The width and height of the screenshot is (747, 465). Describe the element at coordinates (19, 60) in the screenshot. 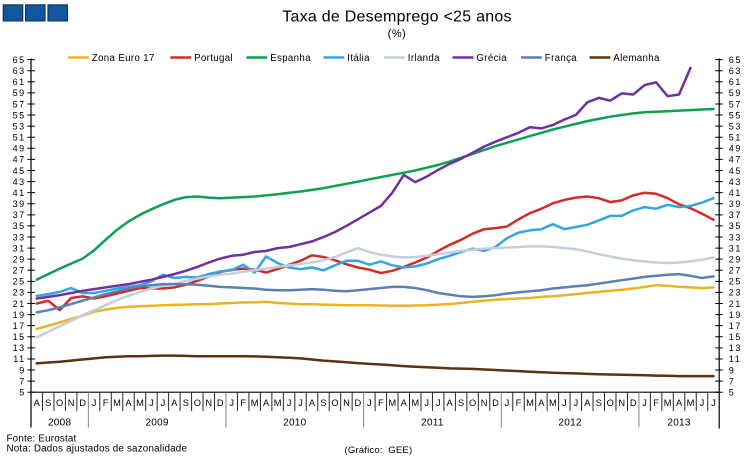

I see `svg-text: 65` at that location.